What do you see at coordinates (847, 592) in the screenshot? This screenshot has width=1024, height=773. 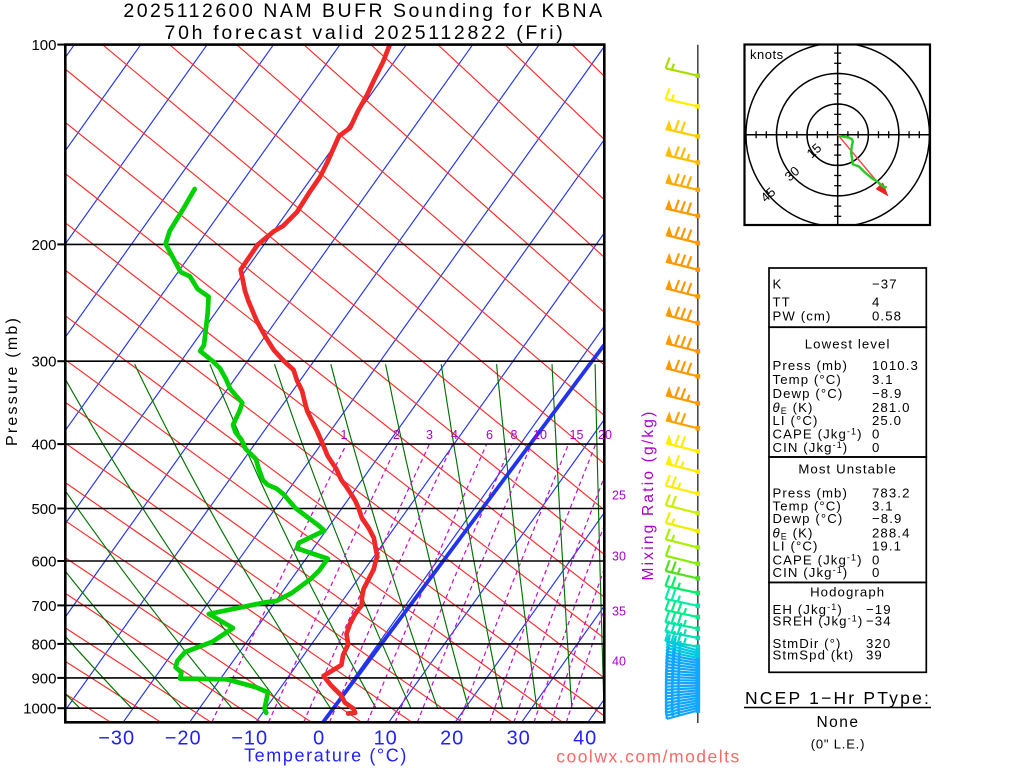 I see `svg-text: Hodograph` at bounding box center [847, 592].